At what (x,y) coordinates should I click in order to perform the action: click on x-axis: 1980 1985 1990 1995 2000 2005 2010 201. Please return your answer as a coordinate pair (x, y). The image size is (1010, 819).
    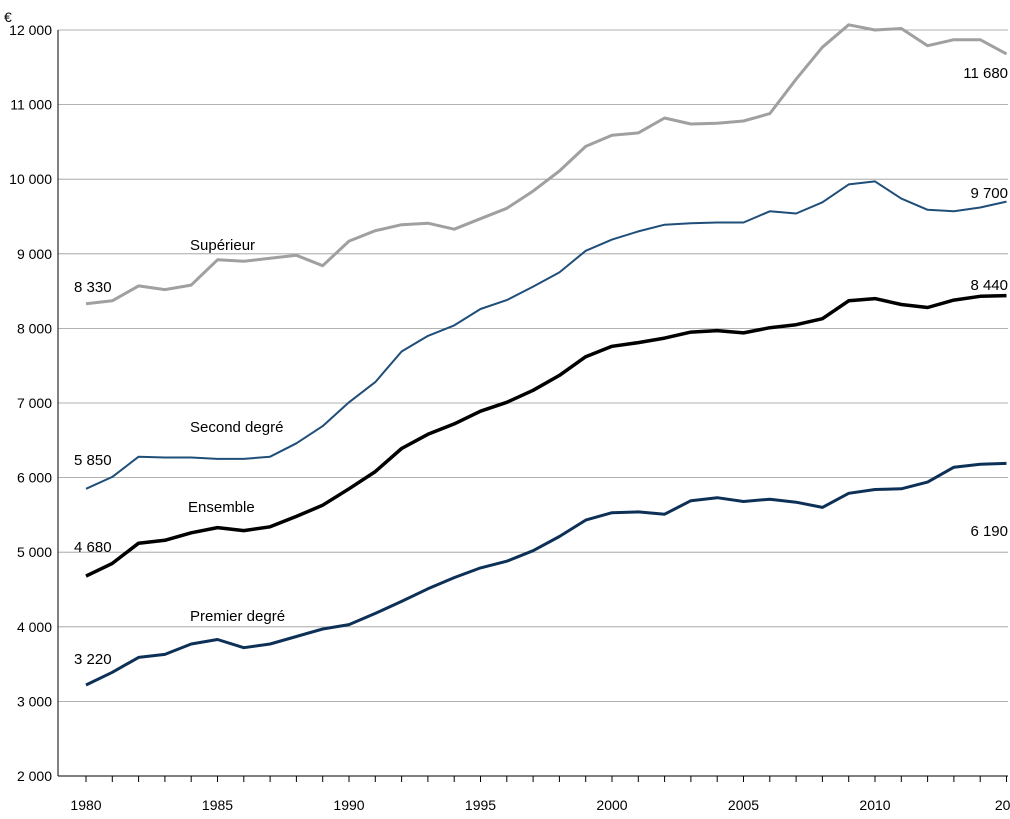
    Looking at the image, I should click on (534, 794).